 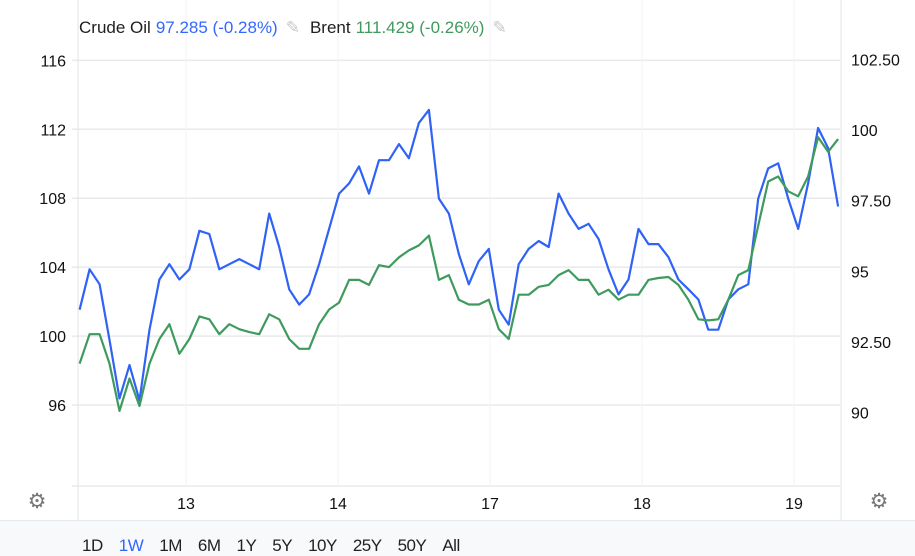 What do you see at coordinates (53, 130) in the screenshot?
I see `left-tick-label: 112` at bounding box center [53, 130].